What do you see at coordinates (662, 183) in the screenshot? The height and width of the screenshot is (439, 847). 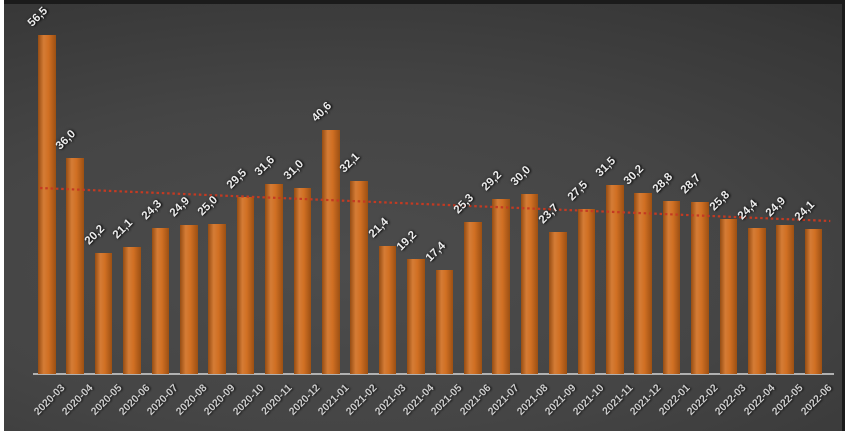 I see `bar-value-label: 28,8` at bounding box center [662, 183].